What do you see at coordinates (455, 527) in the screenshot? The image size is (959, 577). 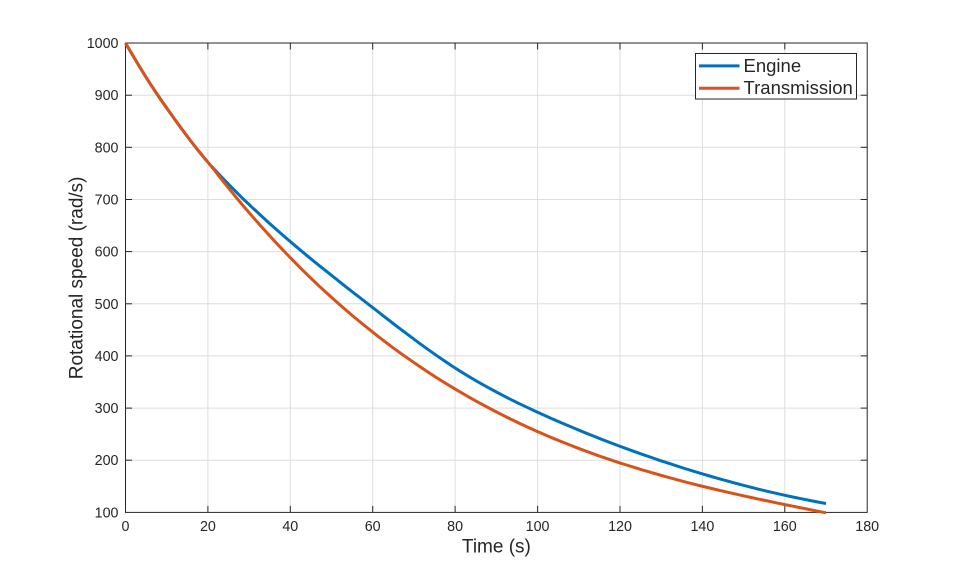 I see `svg-text: 80` at bounding box center [455, 527].